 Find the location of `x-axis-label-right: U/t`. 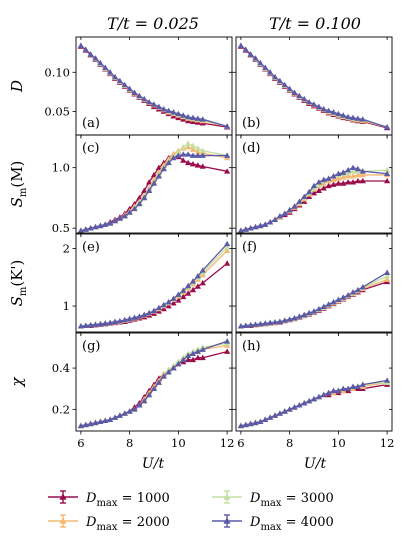

x-axis-label-right: U/t is located at coordinates (315, 464).